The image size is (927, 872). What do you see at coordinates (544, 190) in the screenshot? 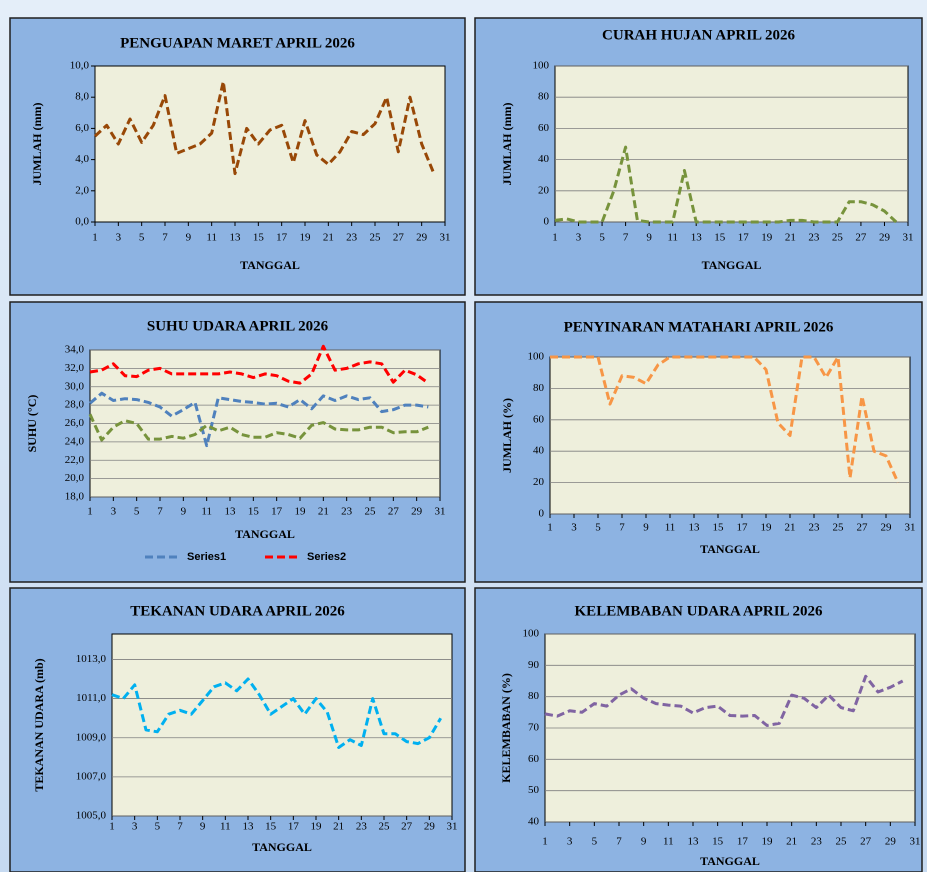
I see `y-tick-label: 20` at bounding box center [544, 190].